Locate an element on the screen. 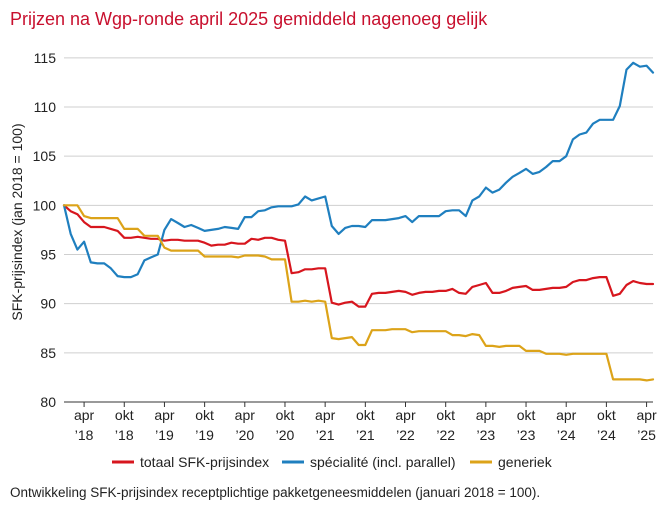 Image resolution: width=667 pixels, height=513 pixels. legend-label: totaal SFK-prijsindex is located at coordinates (204, 462).